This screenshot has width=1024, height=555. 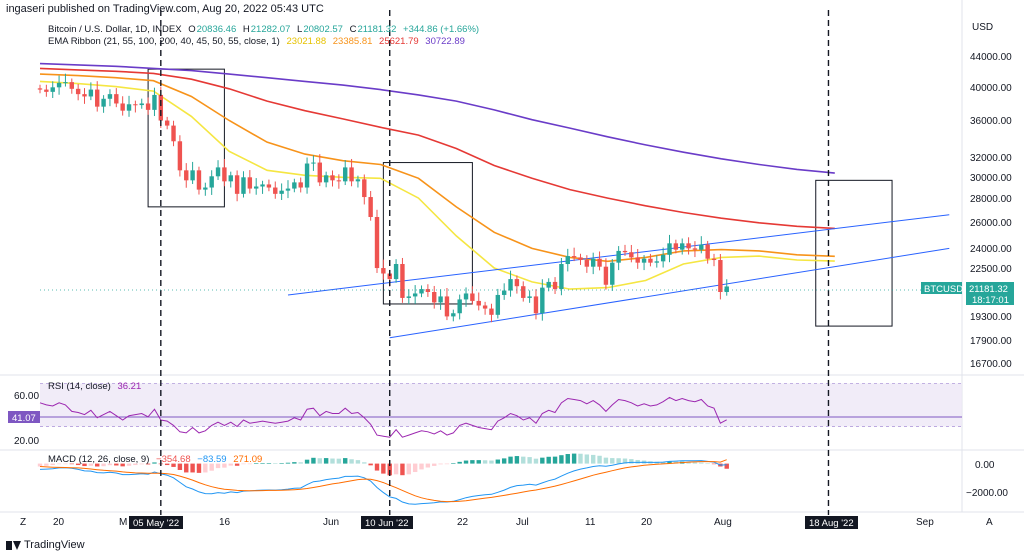 What do you see at coordinates (186, 138) in the screenshot?
I see `highlight-box` at bounding box center [186, 138].